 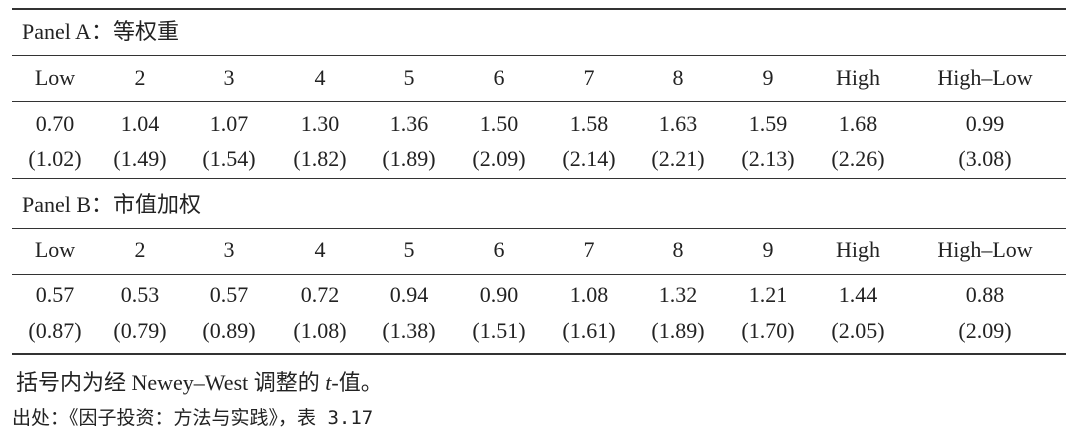 I want to click on note: 括号内为经 Newey–West 调整的 t-值。, so click(x=199, y=383).